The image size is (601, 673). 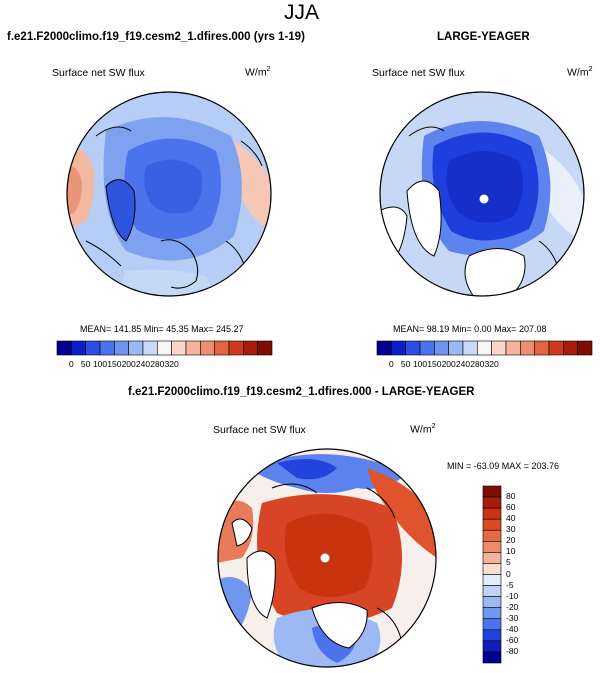 I want to click on panel2-units: W/m2, so click(x=579, y=72).